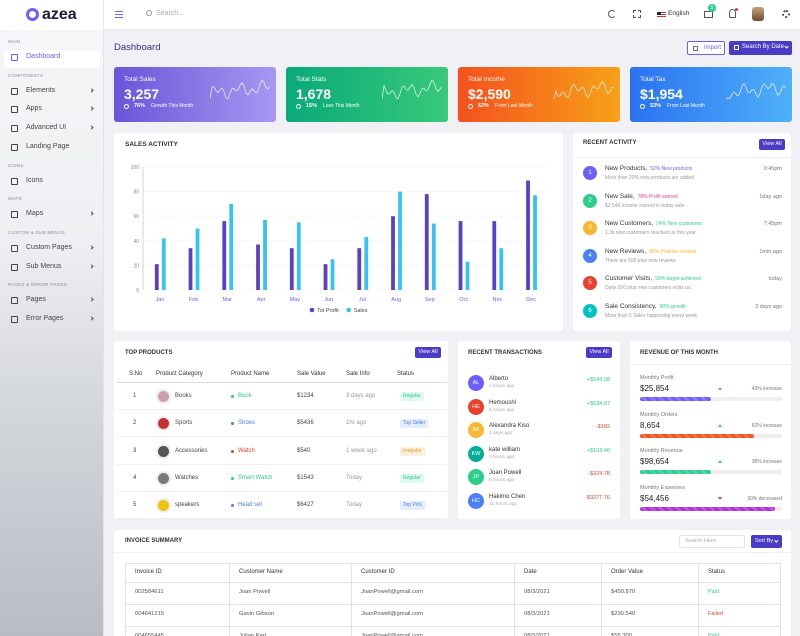  What do you see at coordinates (261, 572) in the screenshot?
I see `table-header: Customer Name` at bounding box center [261, 572].